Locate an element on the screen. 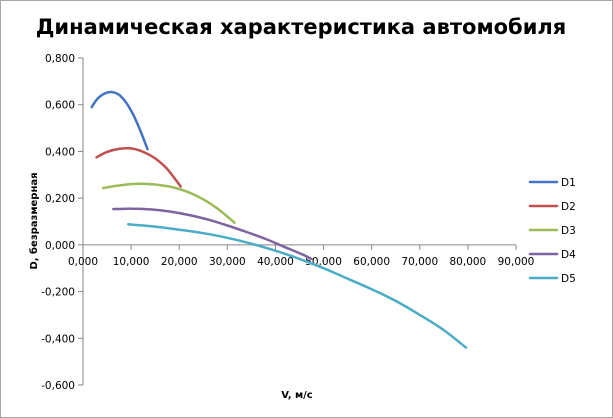 The height and width of the screenshot is (418, 613). chart-title: Динамическая характеристика автомобиля is located at coordinates (301, 27).